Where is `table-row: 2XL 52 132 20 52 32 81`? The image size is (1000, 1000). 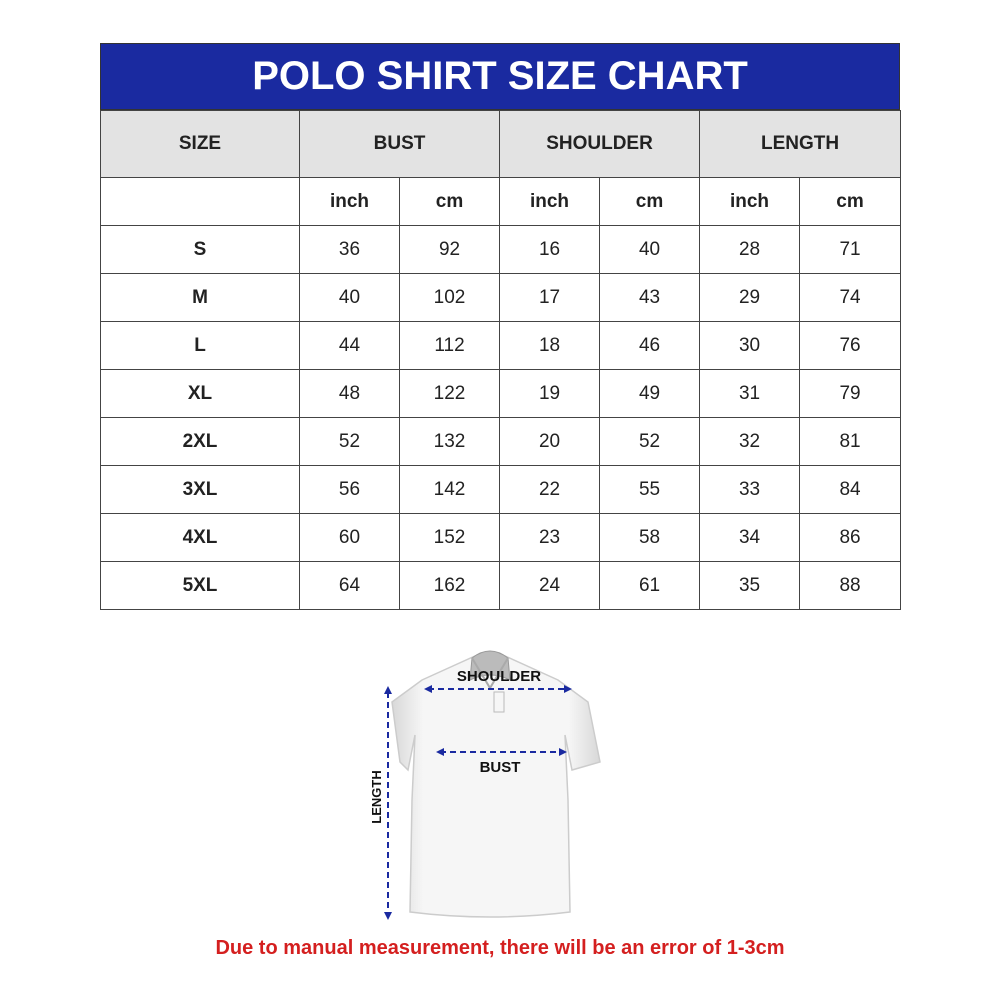
table-row: 2XL 52 132 20 52 32 81 is located at coordinates (501, 441).